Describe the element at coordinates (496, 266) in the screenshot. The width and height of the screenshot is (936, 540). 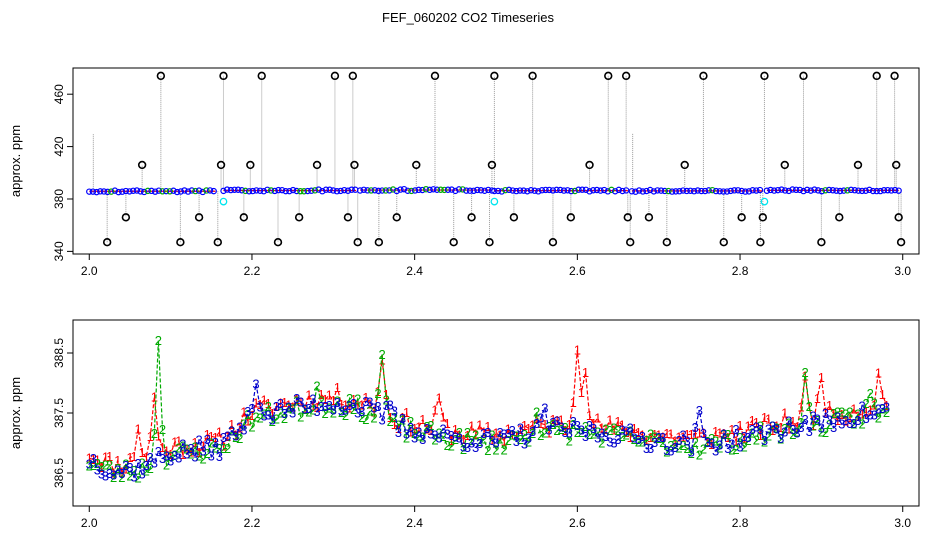
I see `panel-top-x-axis: 2.0 2.2 2.4 2.6 2.8 3.0` at that location.